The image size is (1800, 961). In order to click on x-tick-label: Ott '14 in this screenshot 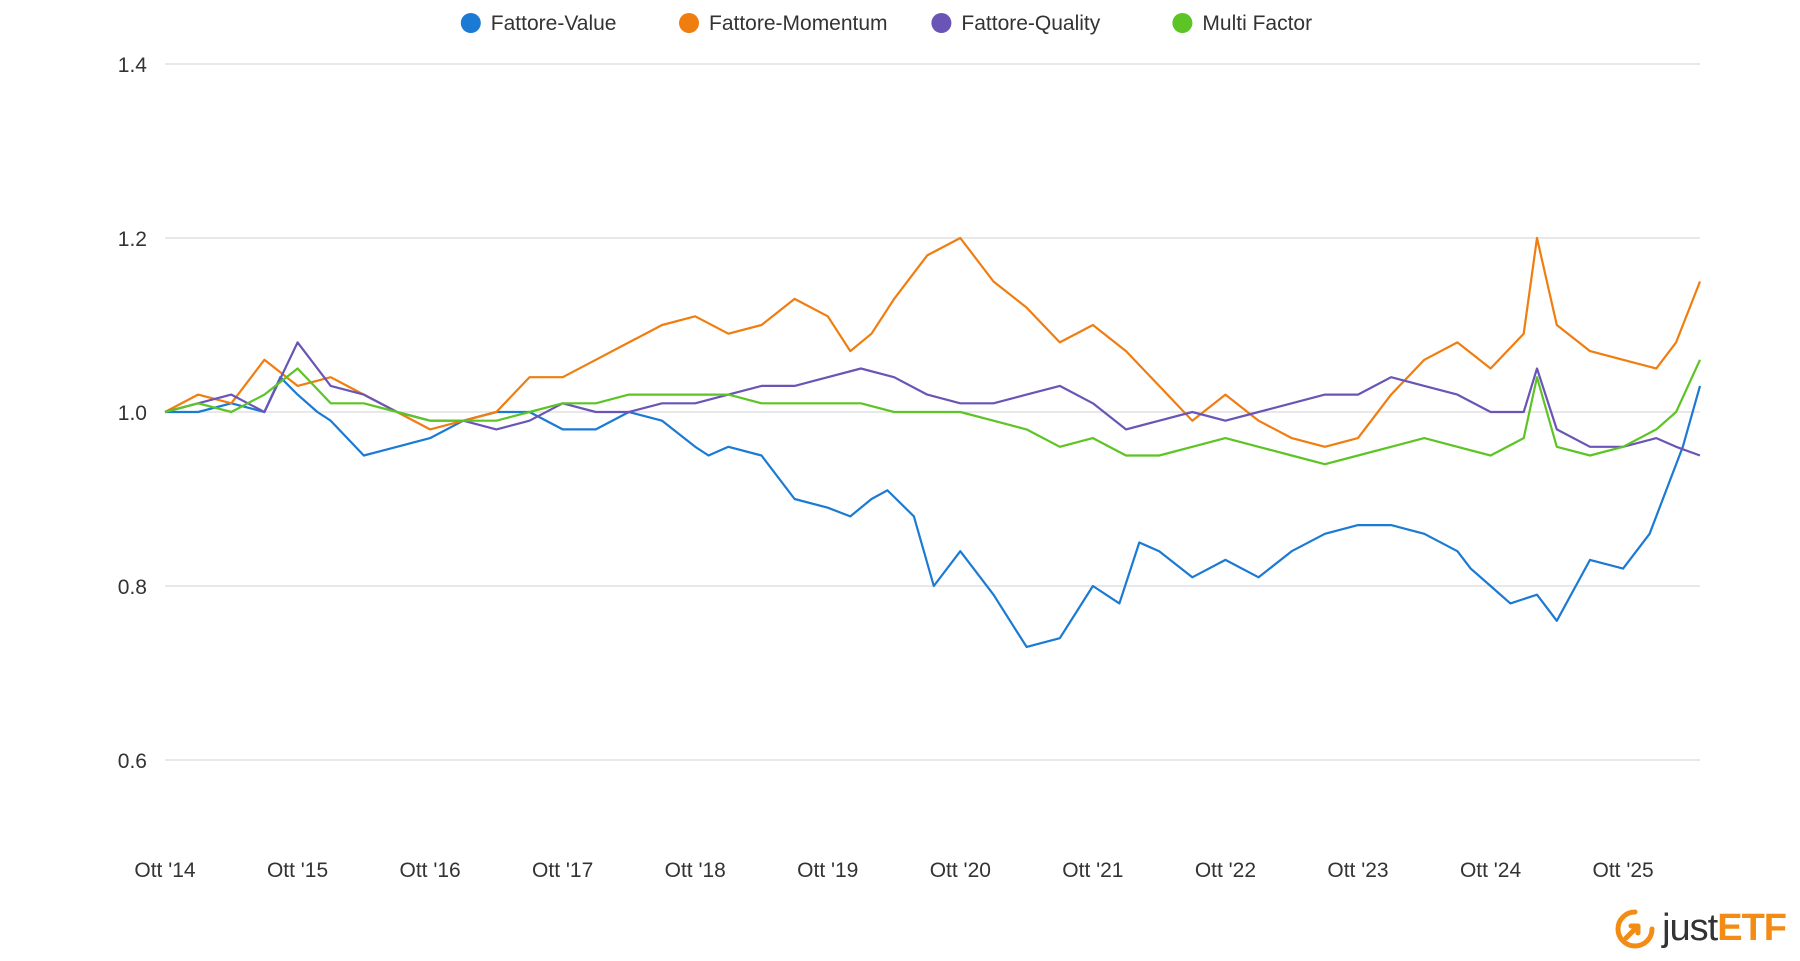, I will do `click(165, 870)`.